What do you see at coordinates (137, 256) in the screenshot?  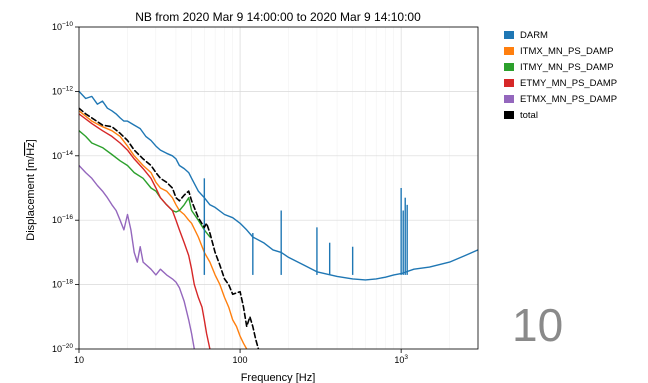 I see `series-line-etmx-mn-ps-damp` at bounding box center [137, 256].